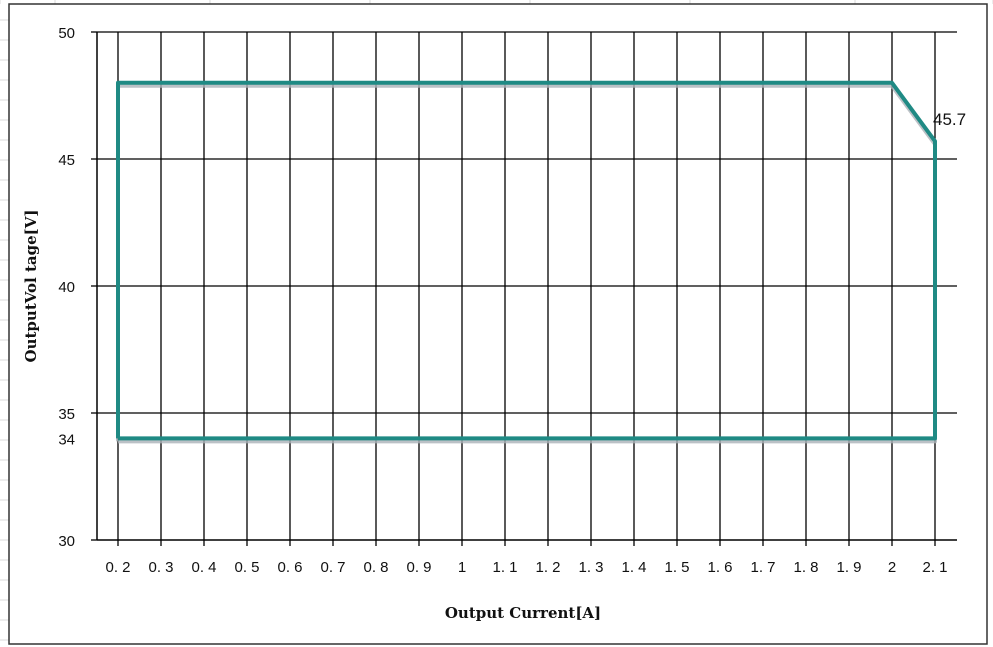 The height and width of the screenshot is (647, 993). What do you see at coordinates (289, 567) in the screenshot?
I see `x-tick-label: 0. 6` at bounding box center [289, 567].